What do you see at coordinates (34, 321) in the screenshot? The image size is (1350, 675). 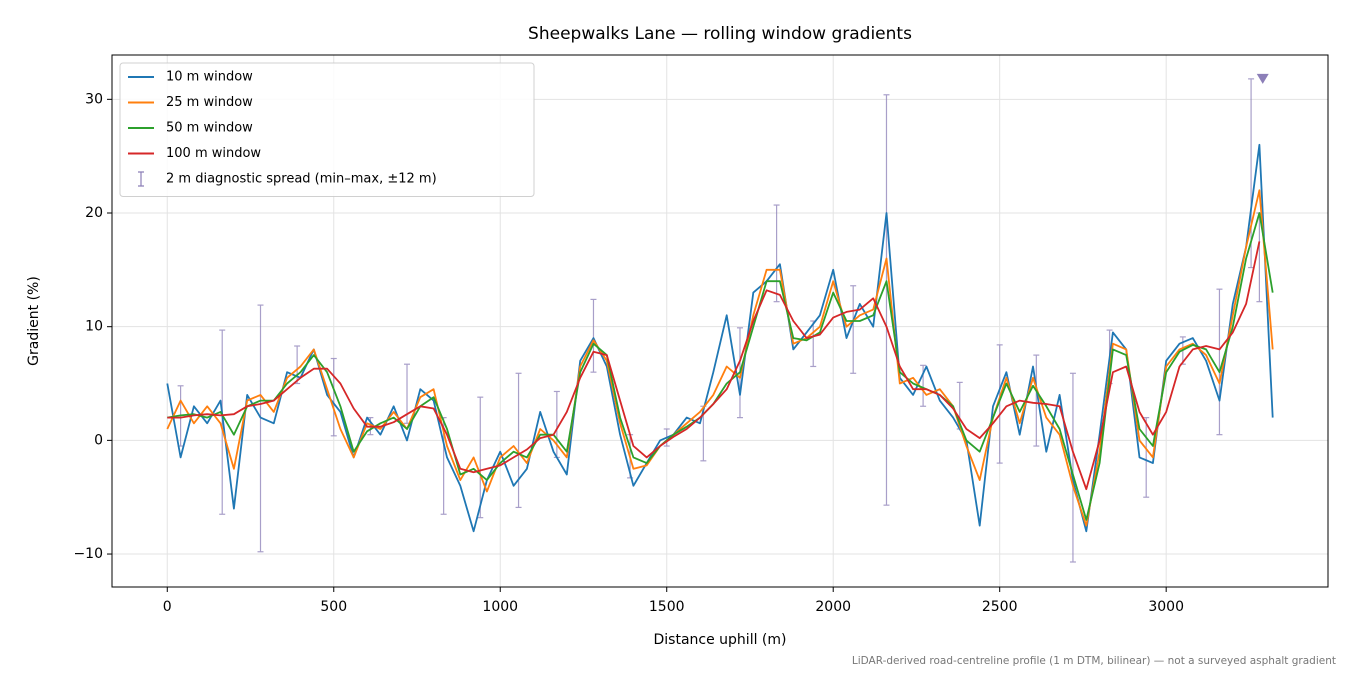 I see `y-axis-label: Gradient (%)` at bounding box center [34, 321].